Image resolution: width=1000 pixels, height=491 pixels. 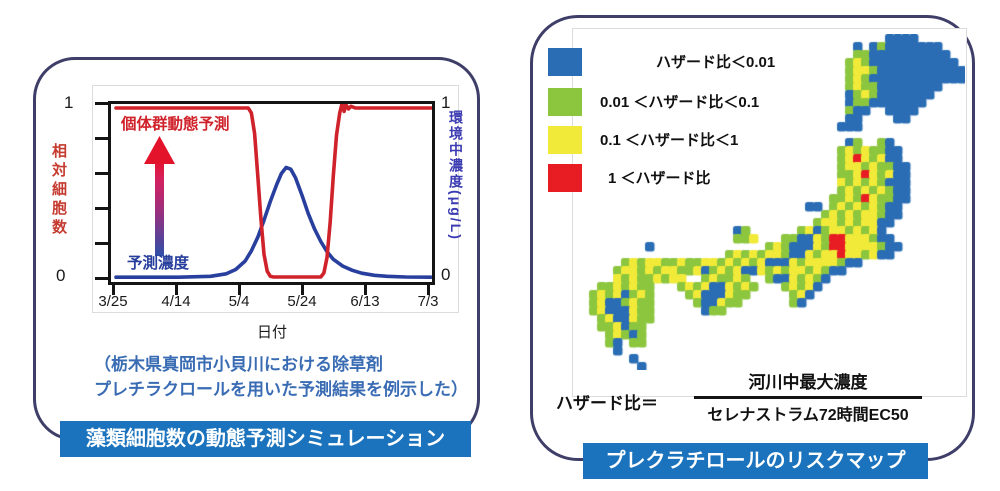 What do you see at coordinates (808, 415) in the screenshot?
I see `fraction-denominator: セレナストラム72時間EC50` at bounding box center [808, 415].